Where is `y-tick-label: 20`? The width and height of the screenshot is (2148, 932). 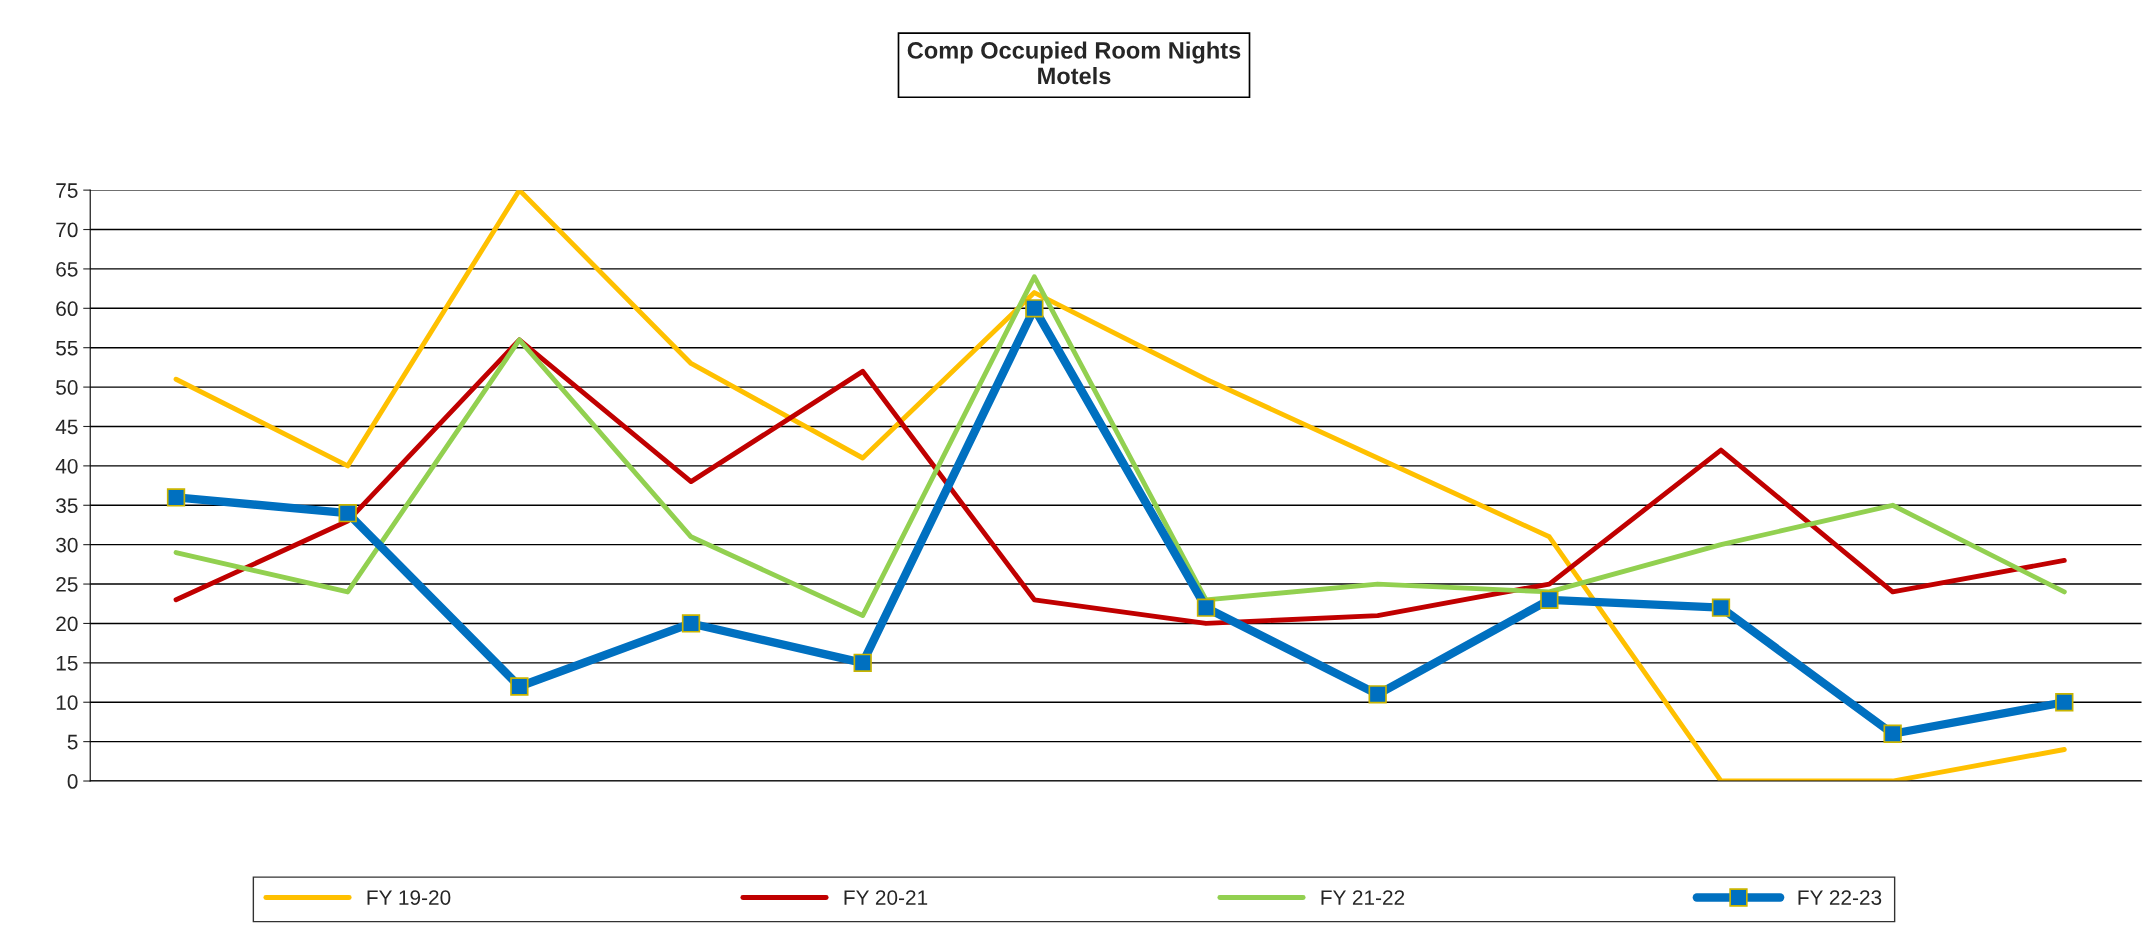
y-tick-label: 20 is located at coordinates (67, 624).